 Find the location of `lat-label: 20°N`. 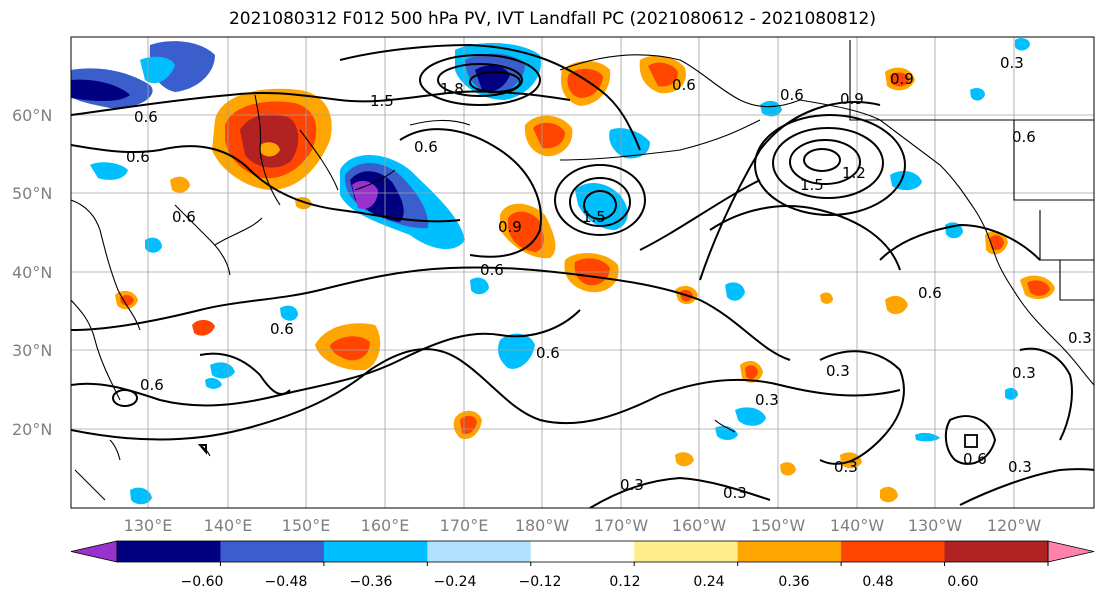

lat-label: 20°N is located at coordinates (32, 429).